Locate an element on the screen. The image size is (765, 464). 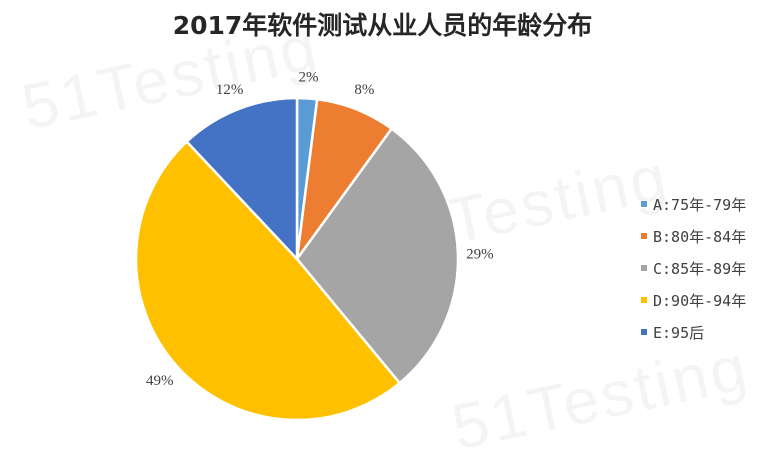
legend-label: A:75年-79年 is located at coordinates (700, 204).